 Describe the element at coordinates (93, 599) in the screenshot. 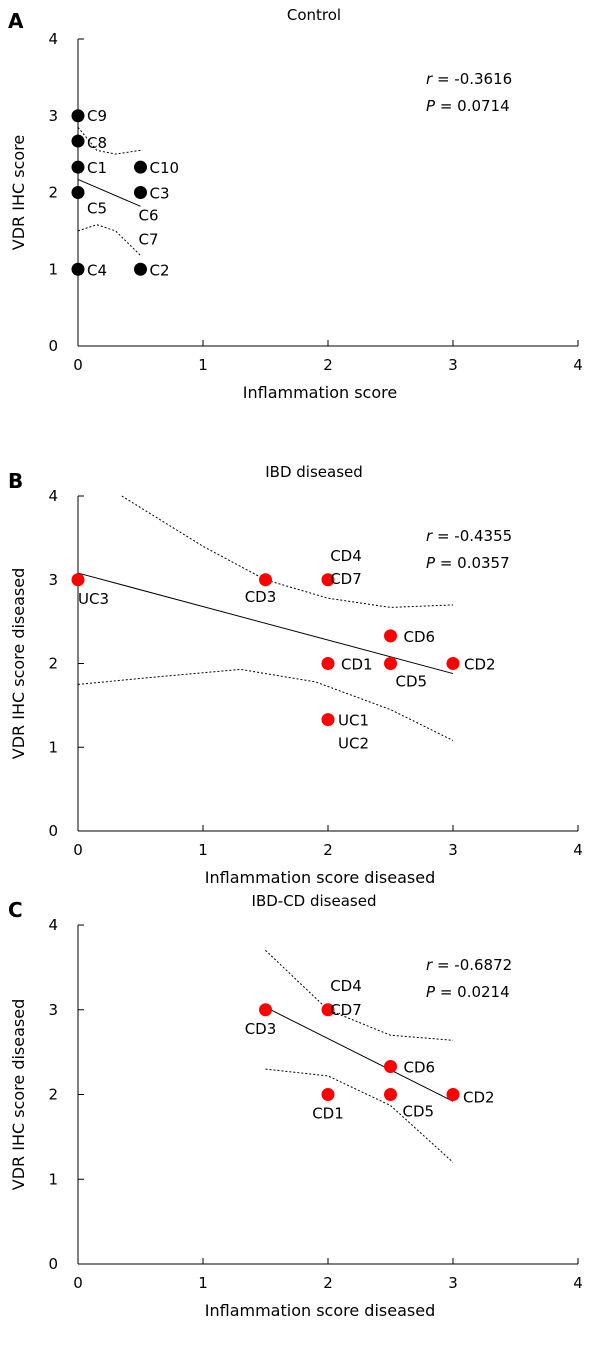

I see `data-label: UC3` at that location.